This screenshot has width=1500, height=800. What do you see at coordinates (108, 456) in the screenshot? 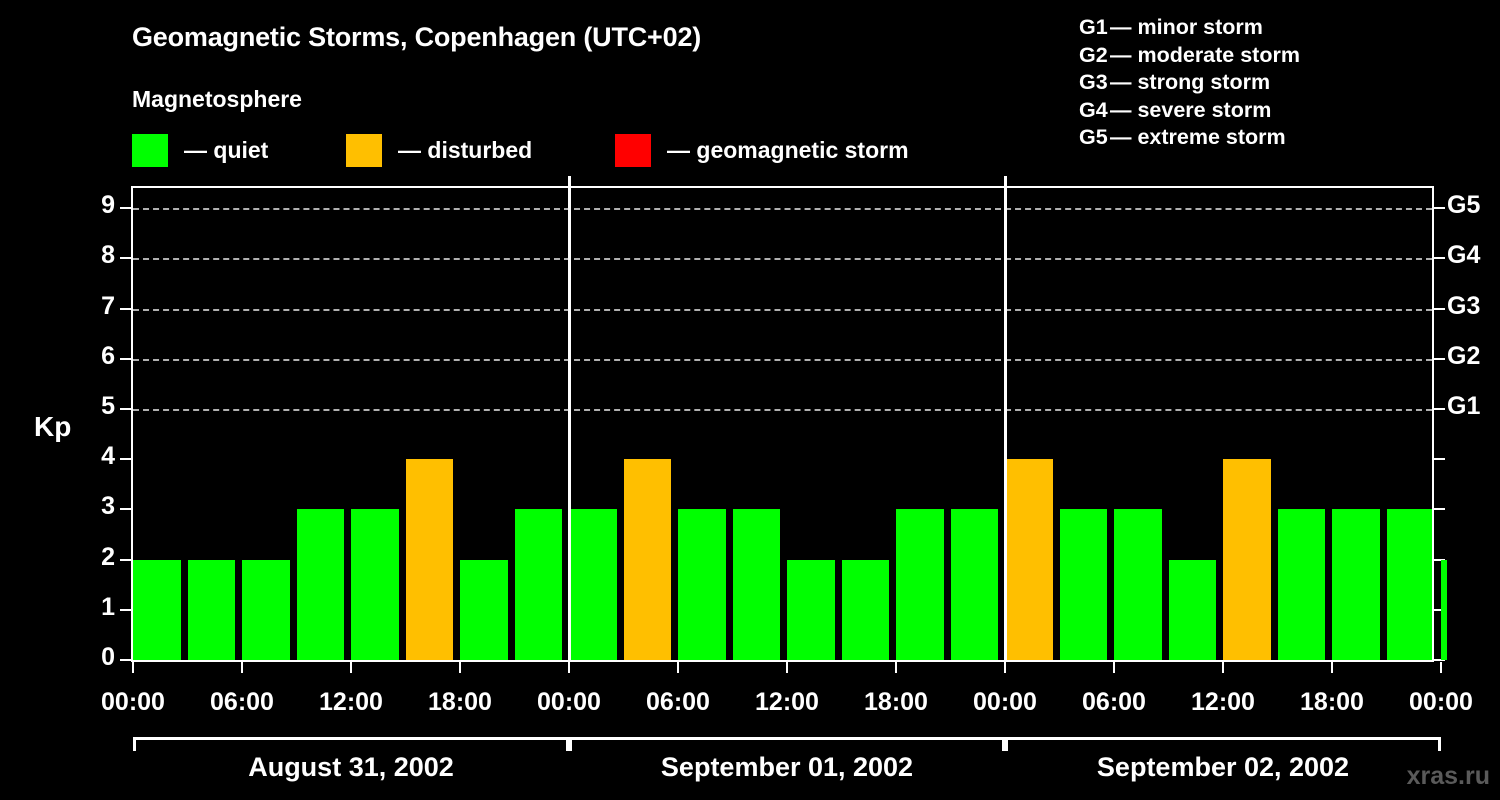
I see `y-tick-label-4: 4` at bounding box center [108, 456].